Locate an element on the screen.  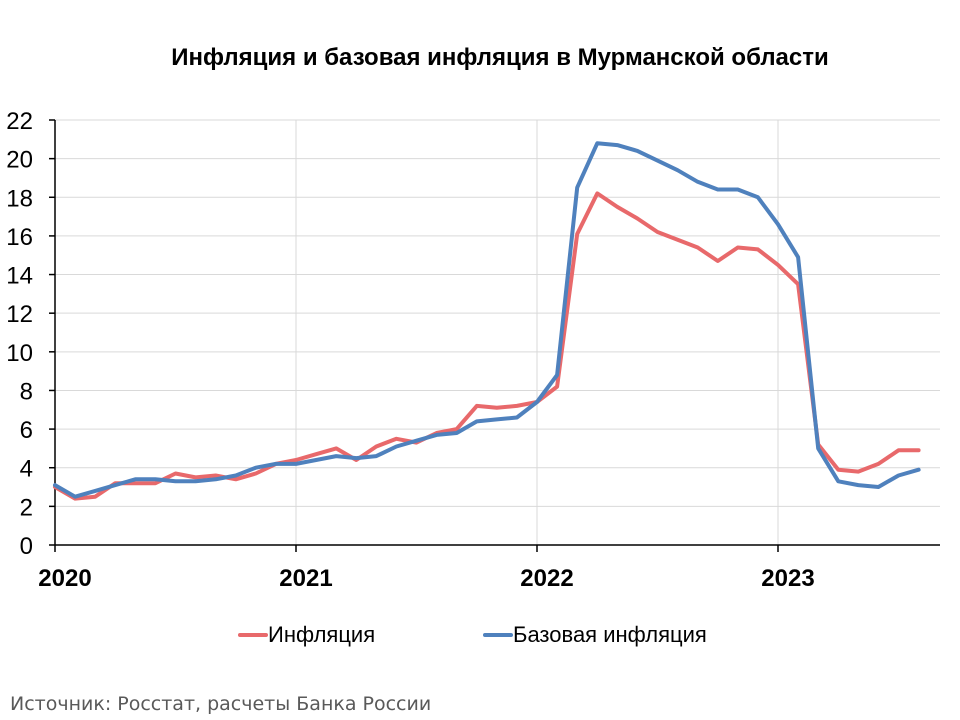
y-tick-label-0: 0 is located at coordinates (26, 546).